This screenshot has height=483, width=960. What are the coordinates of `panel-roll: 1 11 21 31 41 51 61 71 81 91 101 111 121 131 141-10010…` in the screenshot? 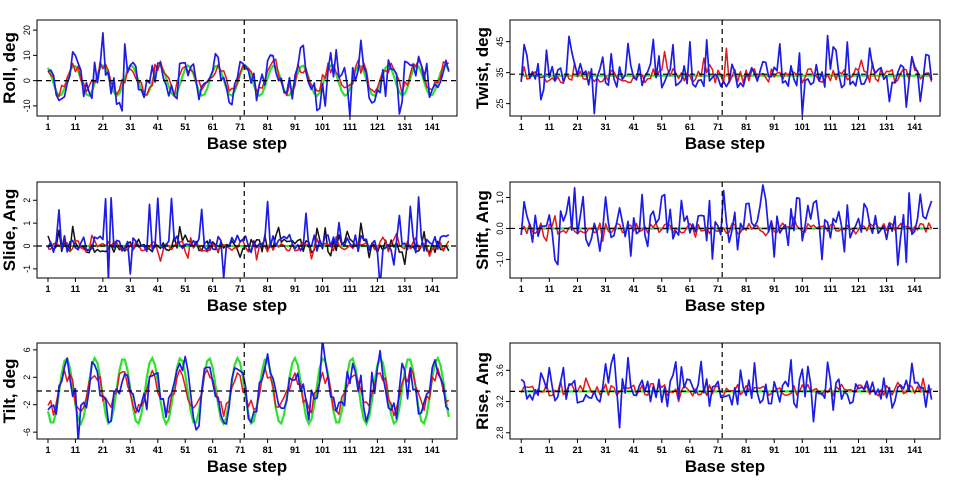 It's located at (229, 86).